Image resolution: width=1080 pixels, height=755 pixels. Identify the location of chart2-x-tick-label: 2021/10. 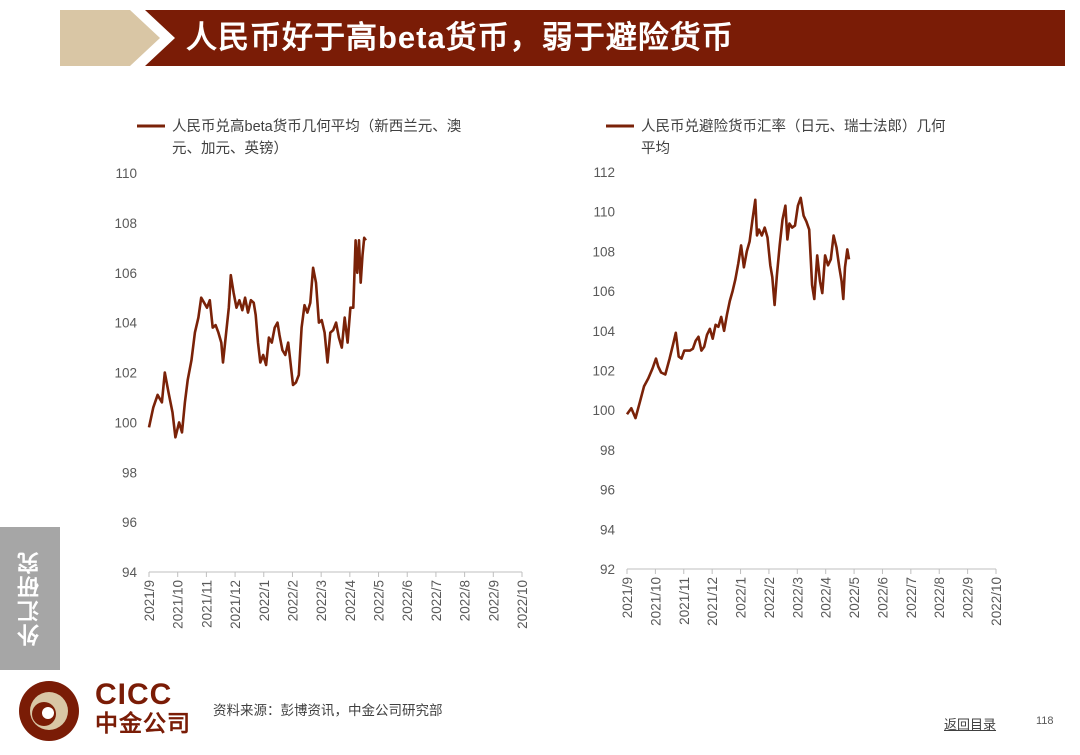
(655, 601).